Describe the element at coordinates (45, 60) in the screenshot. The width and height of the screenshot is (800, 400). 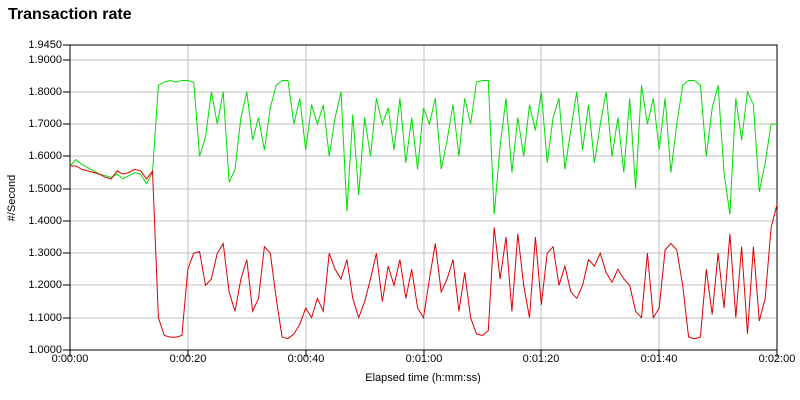
I see `y-tick-label: 1.9000` at that location.